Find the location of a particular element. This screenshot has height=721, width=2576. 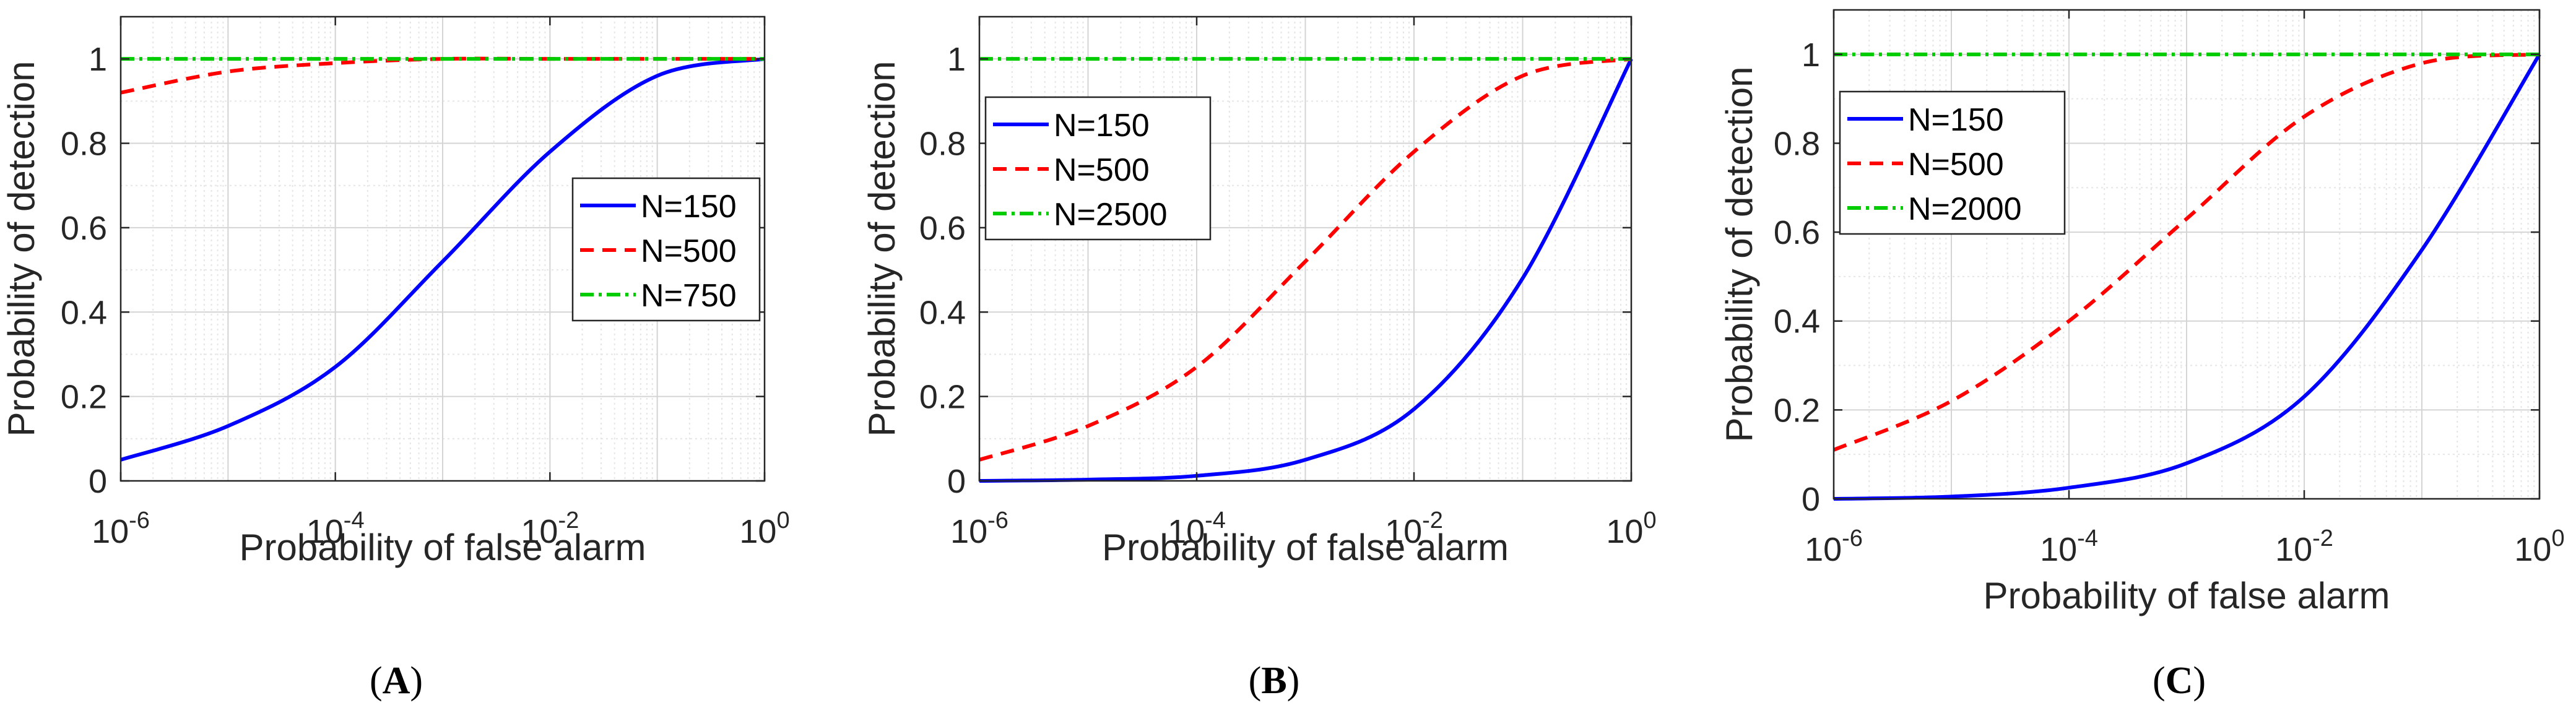

series-line-n500 is located at coordinates (1305, 259).